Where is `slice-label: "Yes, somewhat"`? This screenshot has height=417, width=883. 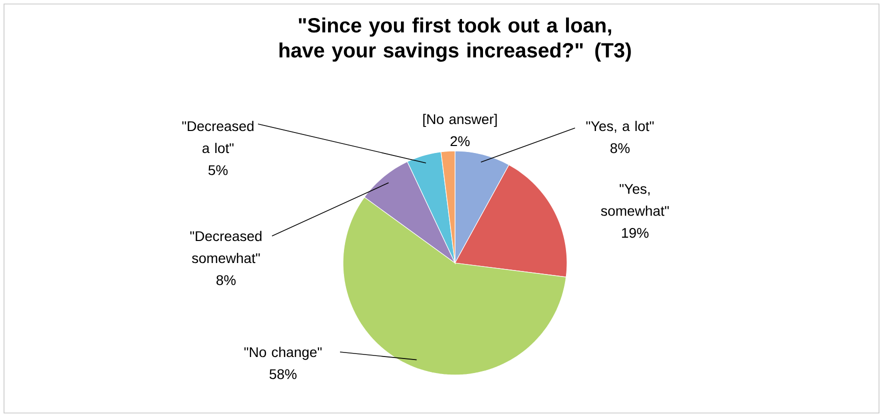 slice-label: "Yes, somewhat" is located at coordinates (635, 200).